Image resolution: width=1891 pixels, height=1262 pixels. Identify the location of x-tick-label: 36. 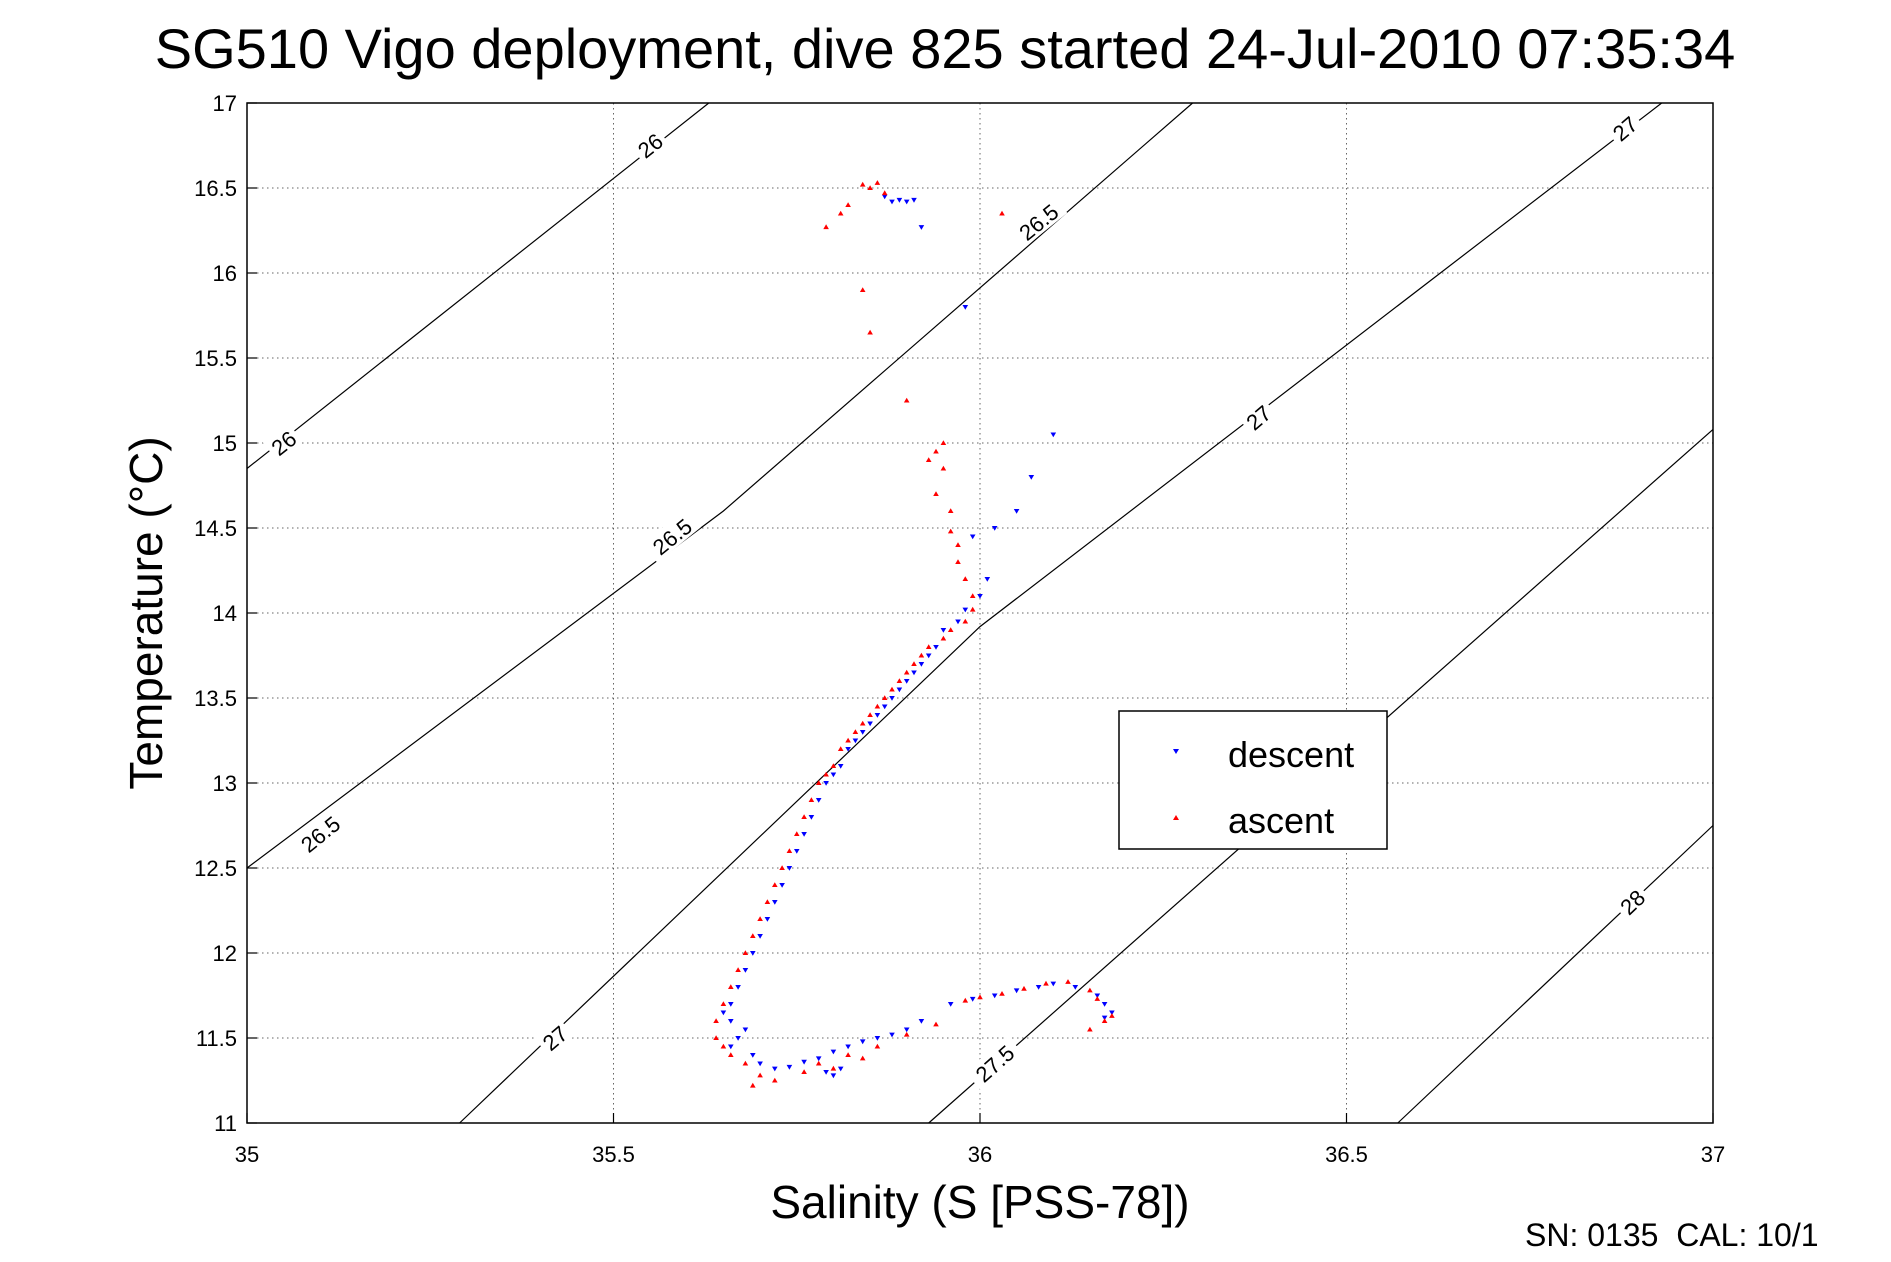
(980, 1154).